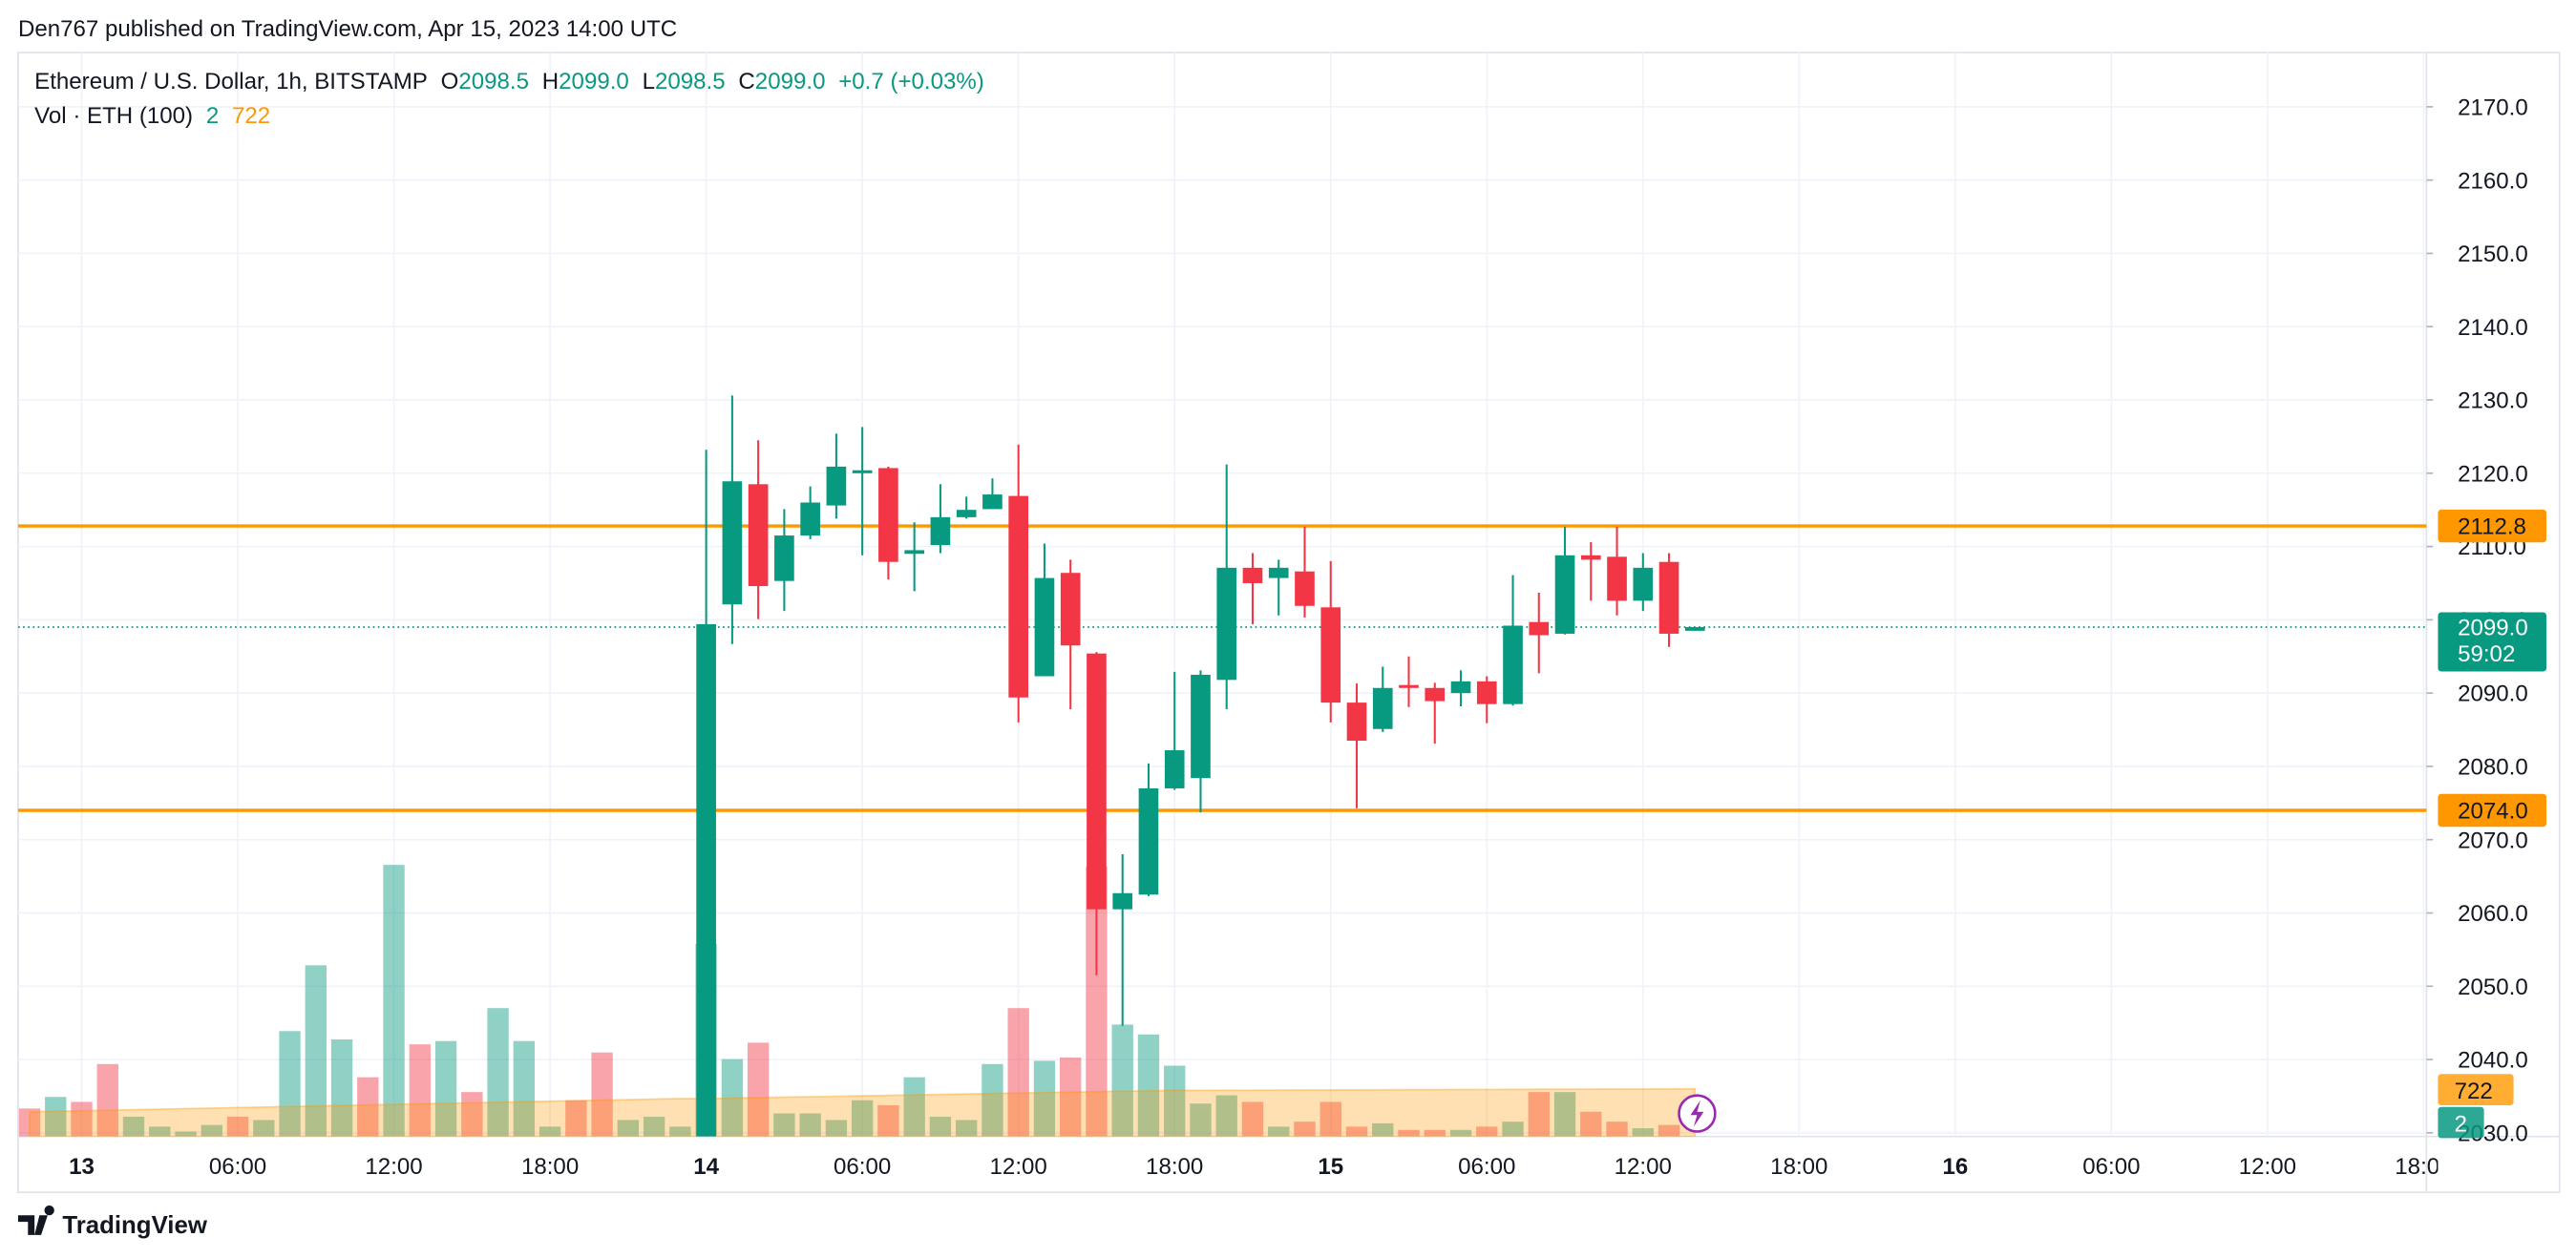 The height and width of the screenshot is (1258, 2576). What do you see at coordinates (1330, 1167) in the screenshot?
I see `x-tick-label: 15` at bounding box center [1330, 1167].